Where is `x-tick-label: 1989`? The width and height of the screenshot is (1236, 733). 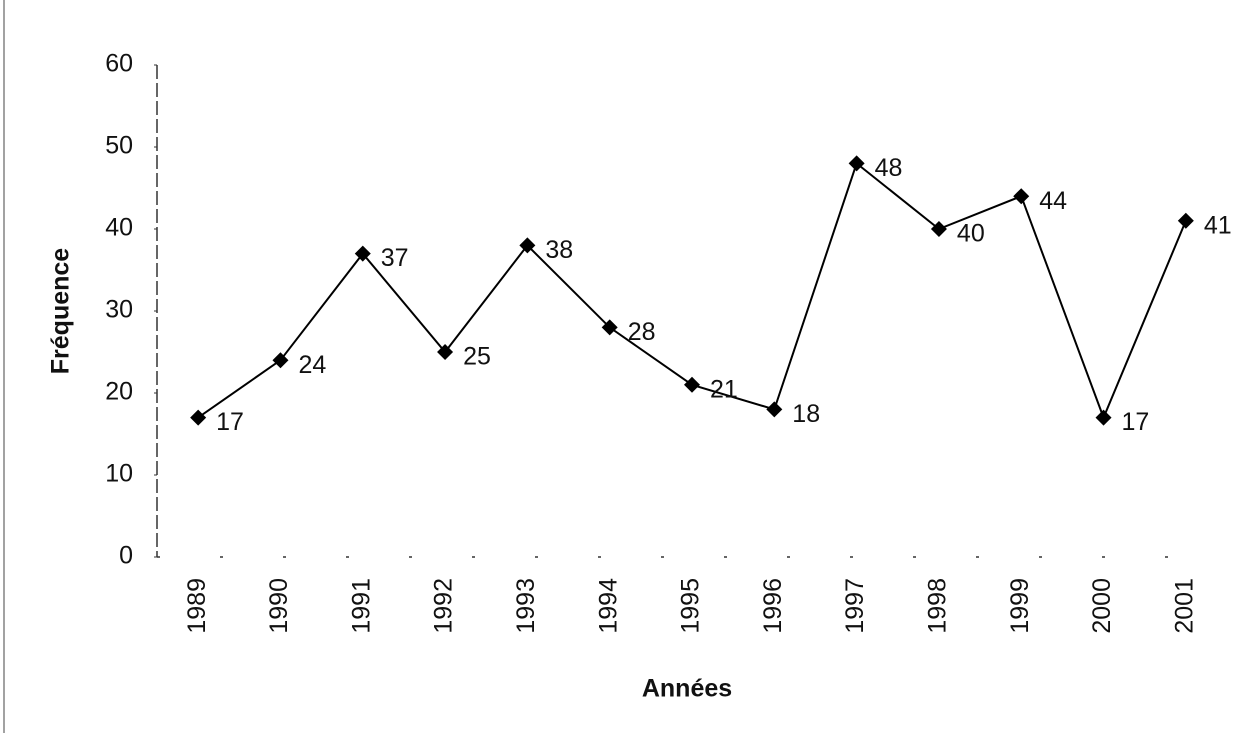 x-tick-label: 1989 is located at coordinates (197, 606).